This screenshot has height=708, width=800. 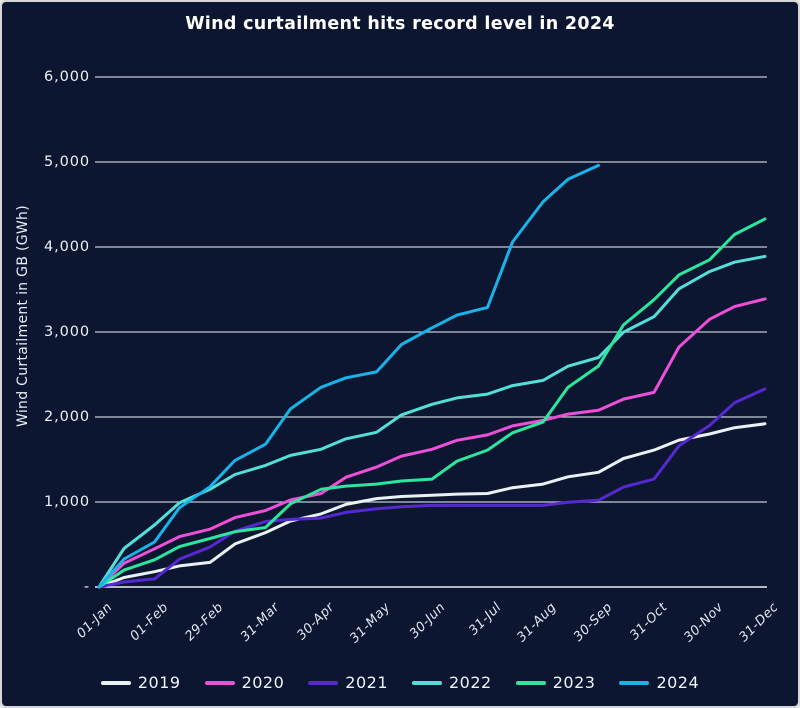 I want to click on y-tick-label-6000: 6,000, so click(x=66, y=77).